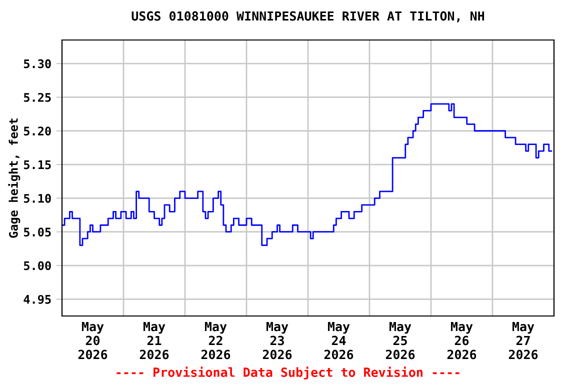 This screenshot has width=576, height=384. I want to click on y-tick-label: 4.95, so click(37, 299).